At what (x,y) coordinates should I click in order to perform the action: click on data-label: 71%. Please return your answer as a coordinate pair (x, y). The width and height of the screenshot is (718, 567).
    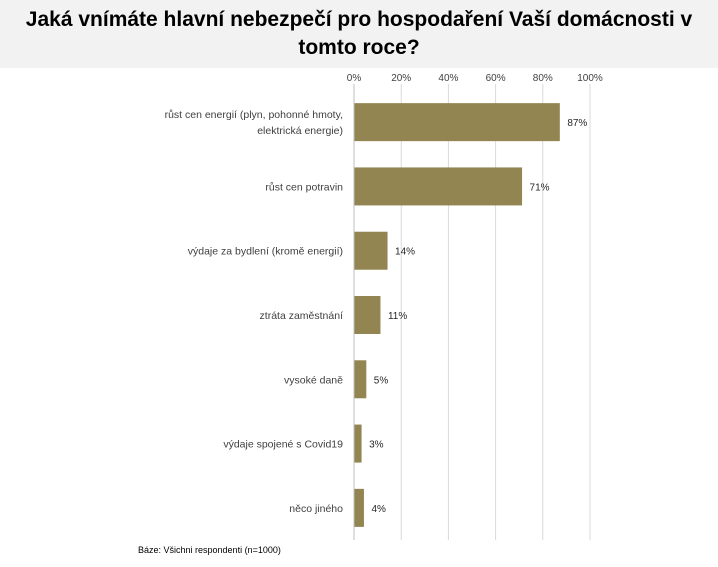
    Looking at the image, I should click on (540, 187).